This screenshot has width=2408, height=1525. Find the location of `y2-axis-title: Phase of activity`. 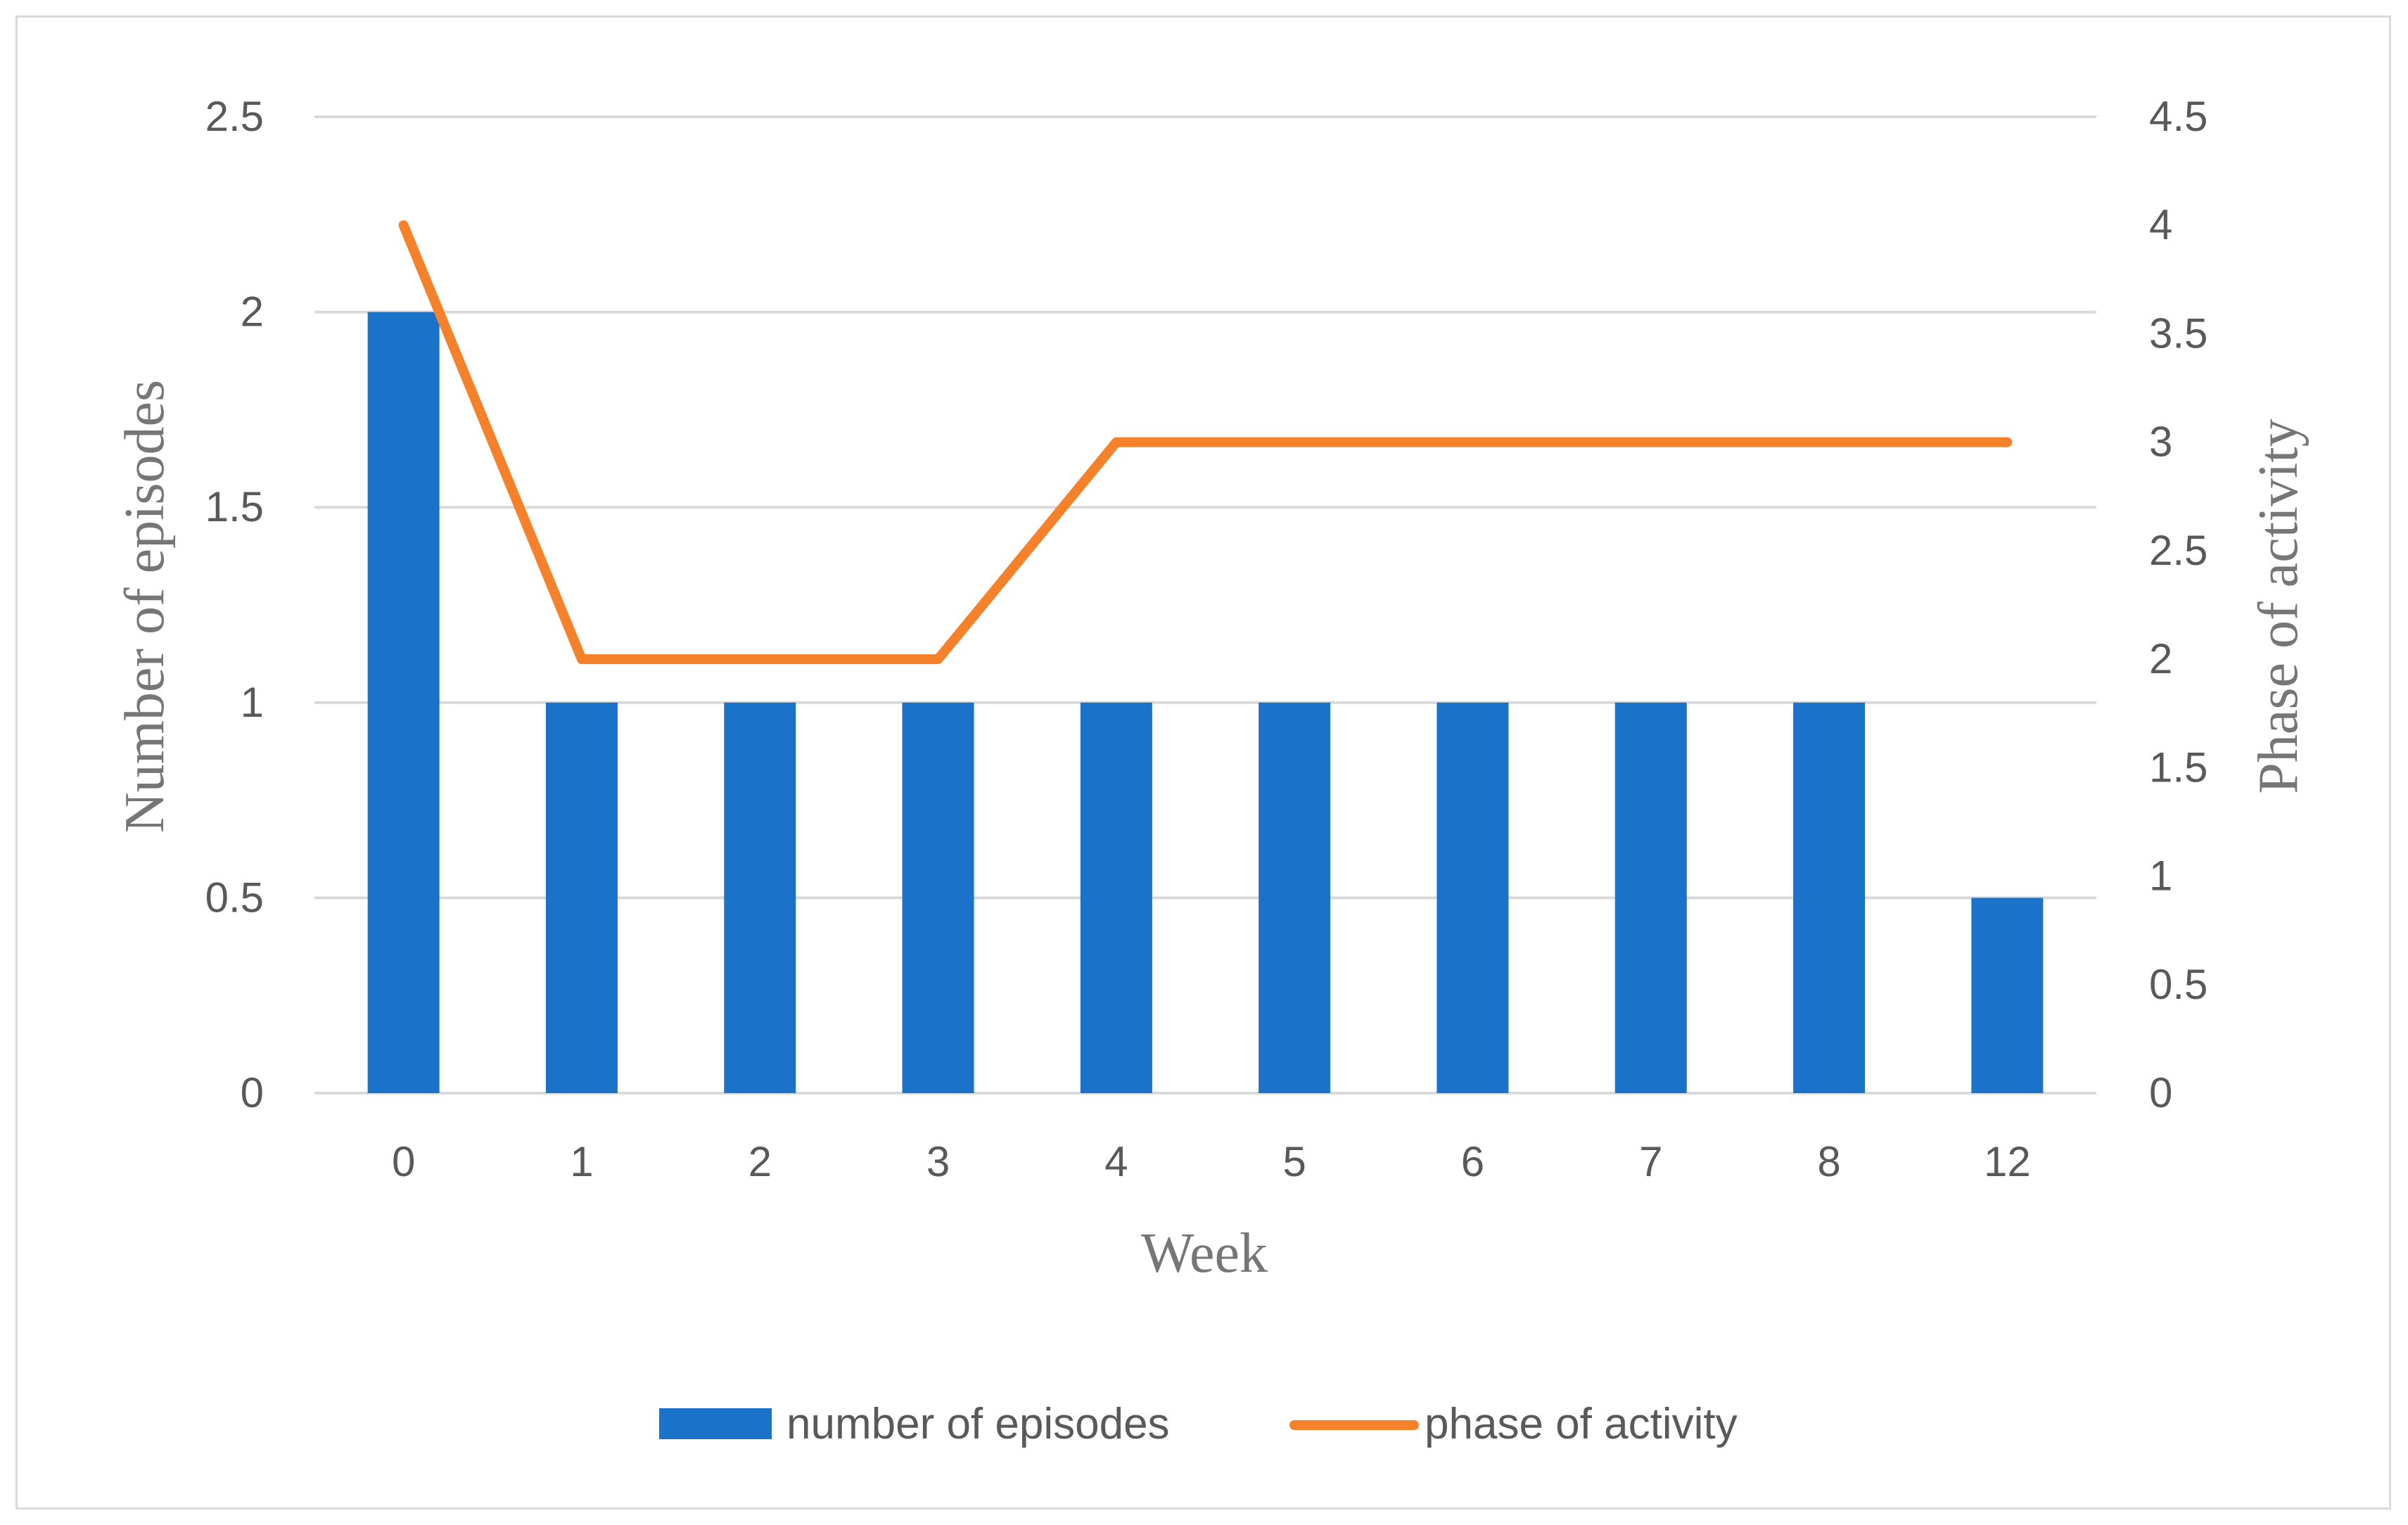

y2-axis-title: Phase of activity is located at coordinates (2279, 606).